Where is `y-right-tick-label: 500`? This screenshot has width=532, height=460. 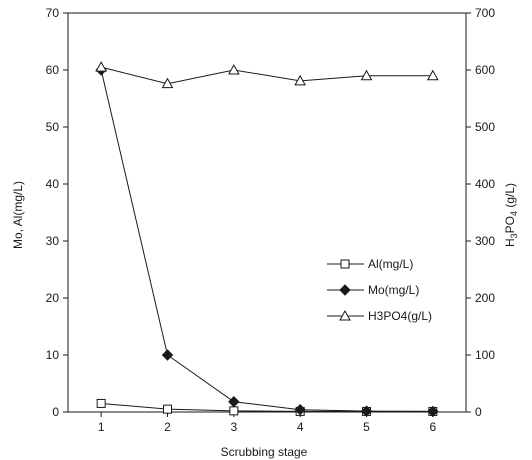 y-right-tick-label: 500 is located at coordinates (485, 127).